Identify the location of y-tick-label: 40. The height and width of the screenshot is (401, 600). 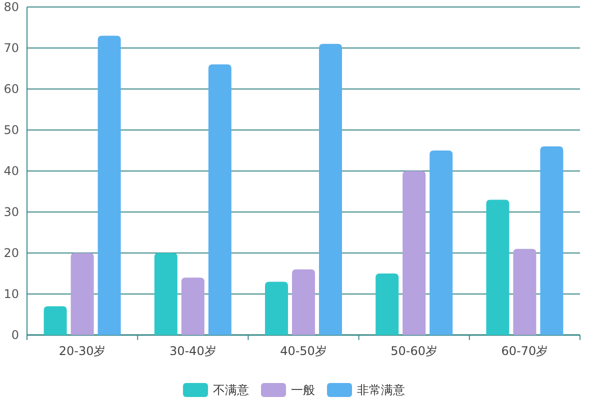
(11, 171).